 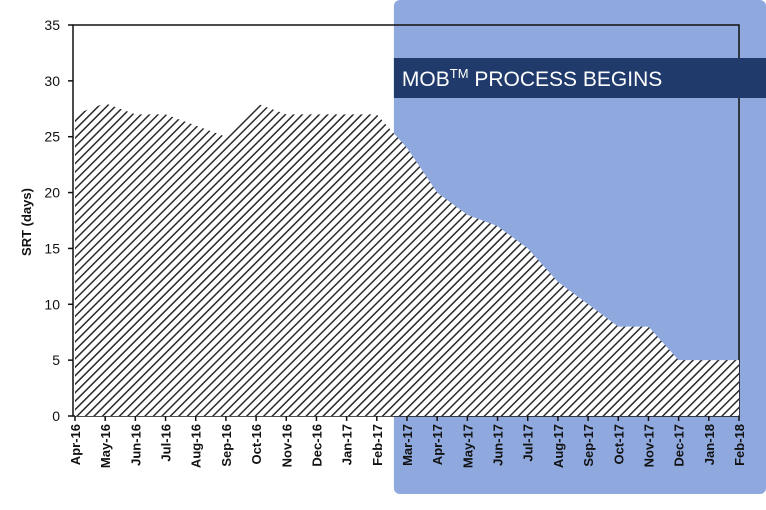 I want to click on x-tick-label: Aug-17, so click(x=558, y=446).